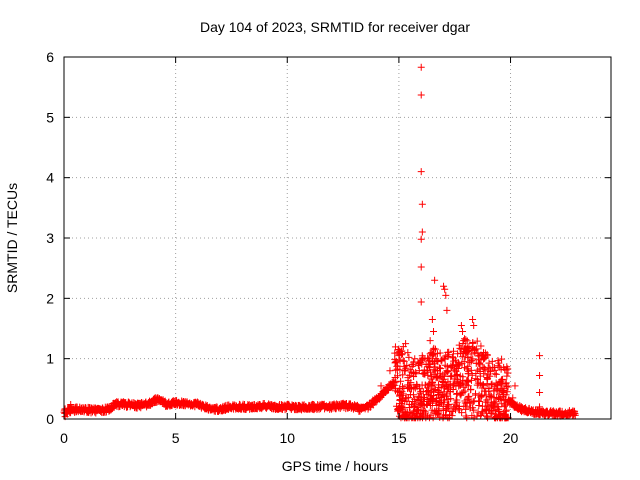 This screenshot has height=480, width=640. What do you see at coordinates (50, 359) in the screenshot?
I see `y-tick-label: 1` at bounding box center [50, 359].